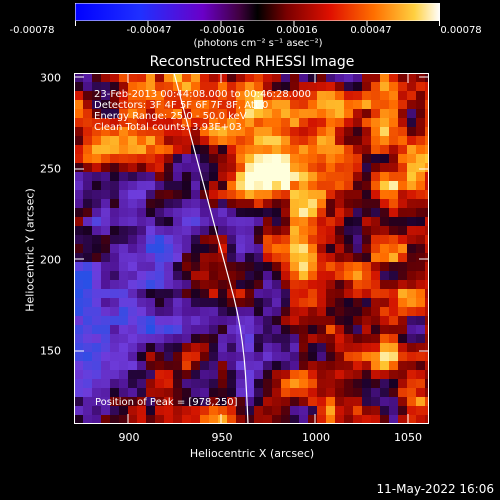  What do you see at coordinates (50, 351) in the screenshot?
I see `y-tick-label: 150` at bounding box center [50, 351].